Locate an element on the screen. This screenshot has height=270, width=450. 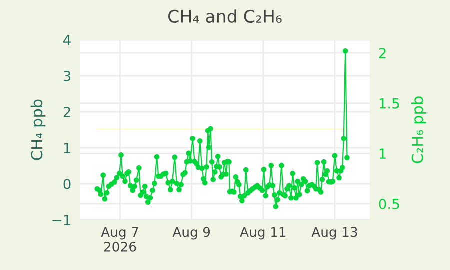
y-tick-label: 3 is located at coordinates (67, 76).